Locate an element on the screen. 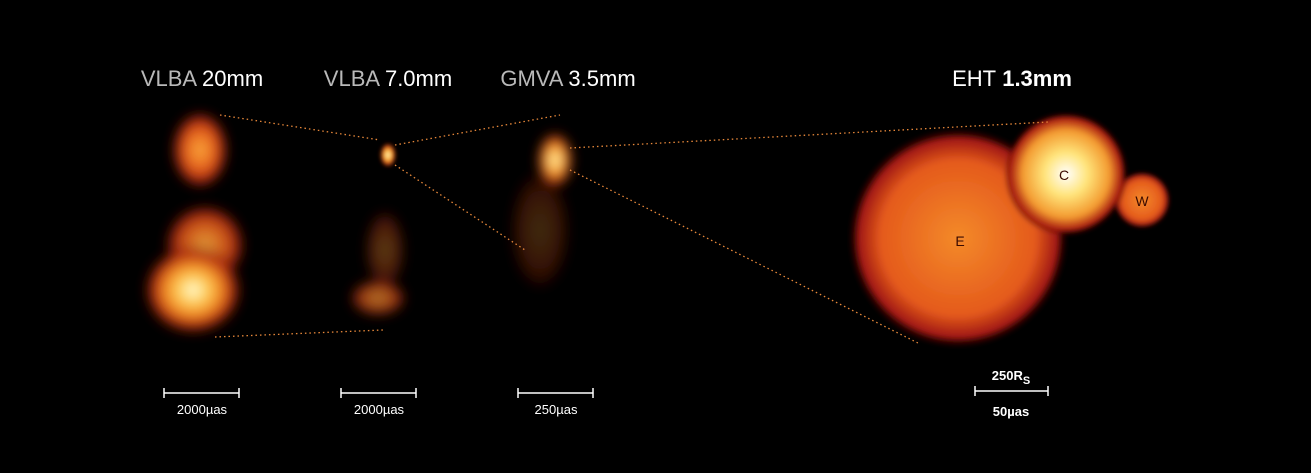  scale-bars is located at coordinates (606, 392).